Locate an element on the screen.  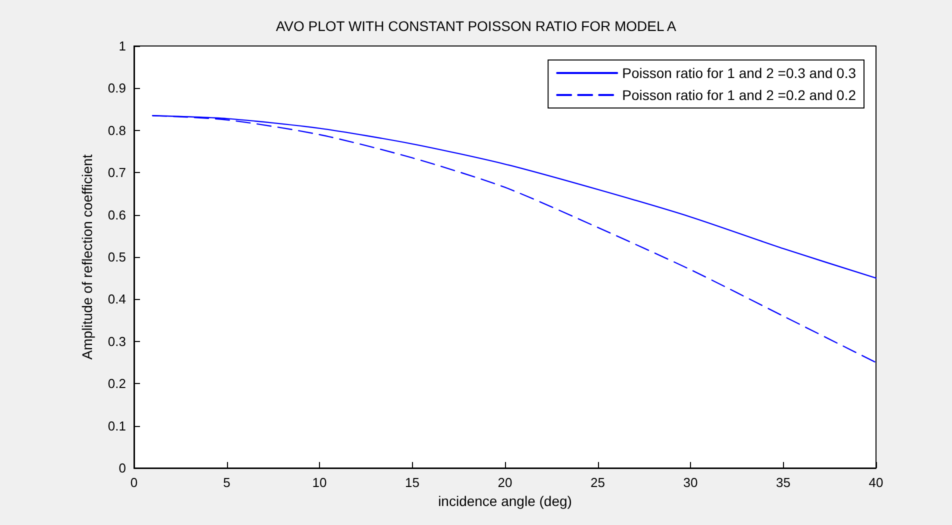
y-tick-label: 0.9 is located at coordinates (117, 88).